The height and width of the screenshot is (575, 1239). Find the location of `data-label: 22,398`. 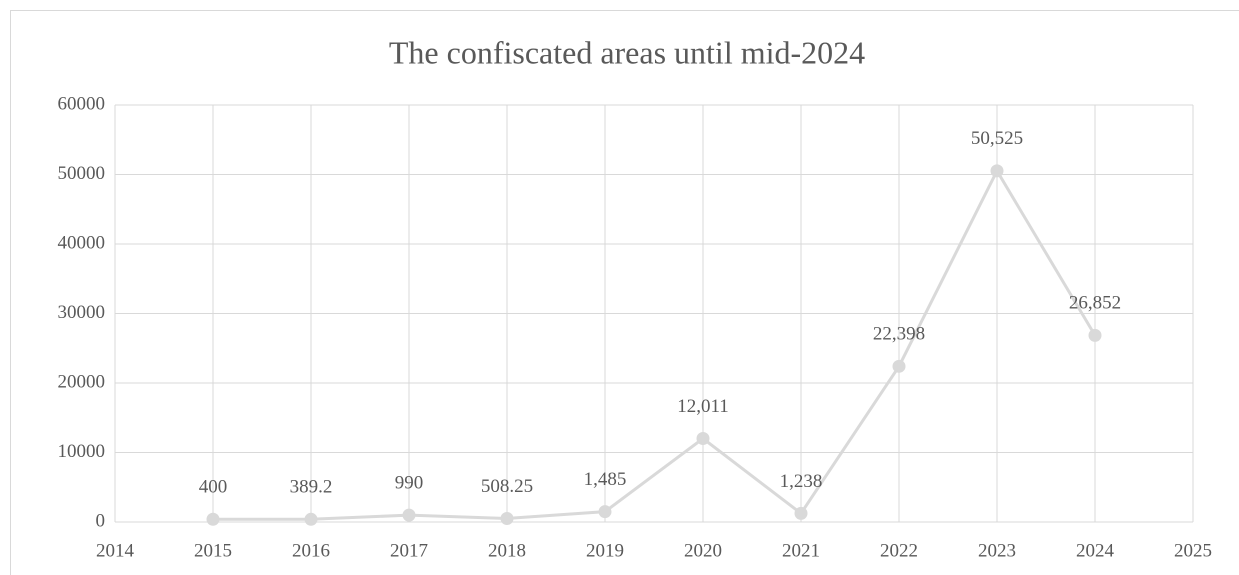

data-label: 22,398 is located at coordinates (899, 334).